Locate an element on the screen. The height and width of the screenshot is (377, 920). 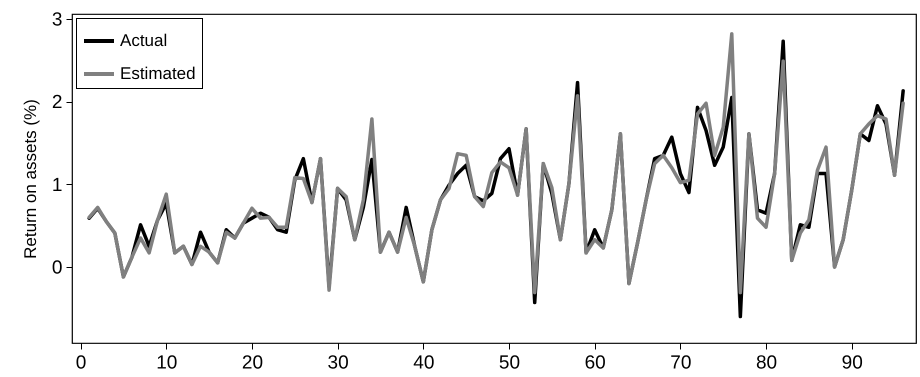
x-tick-label: 60 is located at coordinates (595, 363).